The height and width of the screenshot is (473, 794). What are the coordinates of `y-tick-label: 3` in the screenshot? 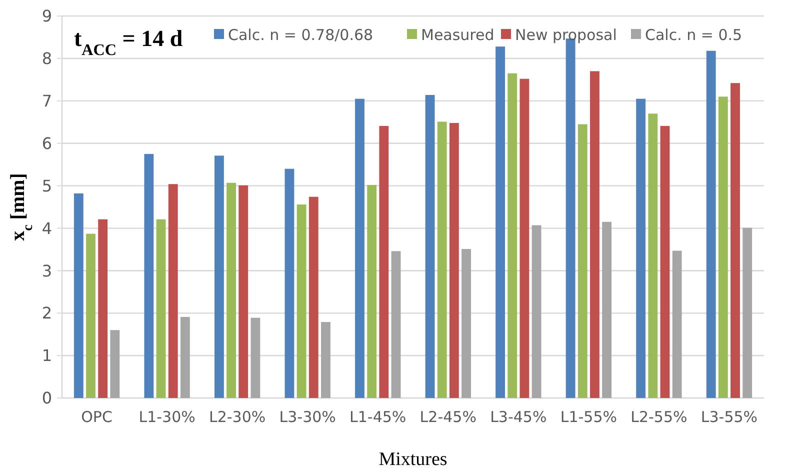 It's located at (47, 270).